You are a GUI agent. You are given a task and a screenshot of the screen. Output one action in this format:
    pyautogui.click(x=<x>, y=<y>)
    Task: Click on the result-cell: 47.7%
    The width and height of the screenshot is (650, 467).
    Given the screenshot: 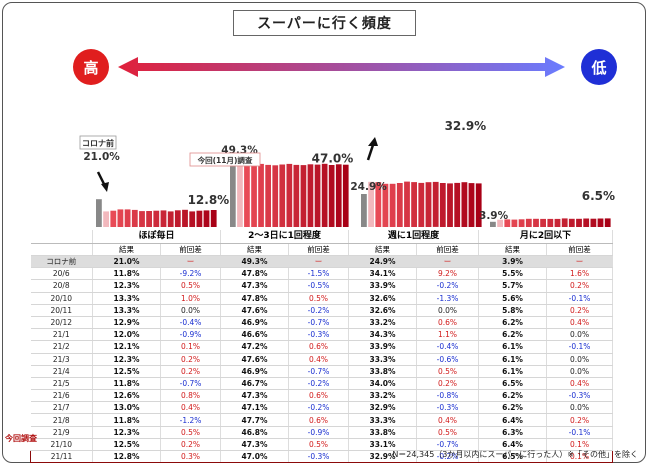 What is the action you would take?
    pyautogui.click(x=255, y=420)
    